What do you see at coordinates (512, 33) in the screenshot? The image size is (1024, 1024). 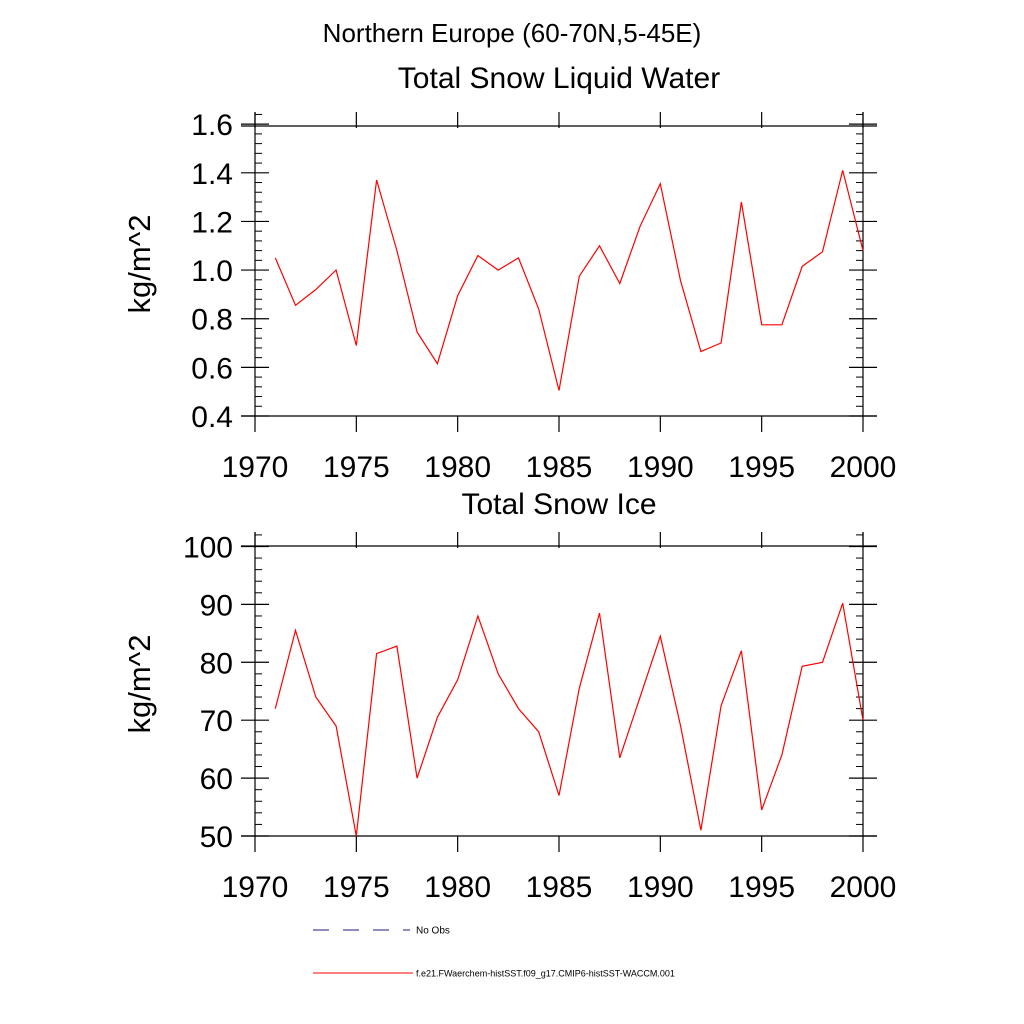 I see `page-title: Northern Europe (60-70N,5-45E)` at bounding box center [512, 33].